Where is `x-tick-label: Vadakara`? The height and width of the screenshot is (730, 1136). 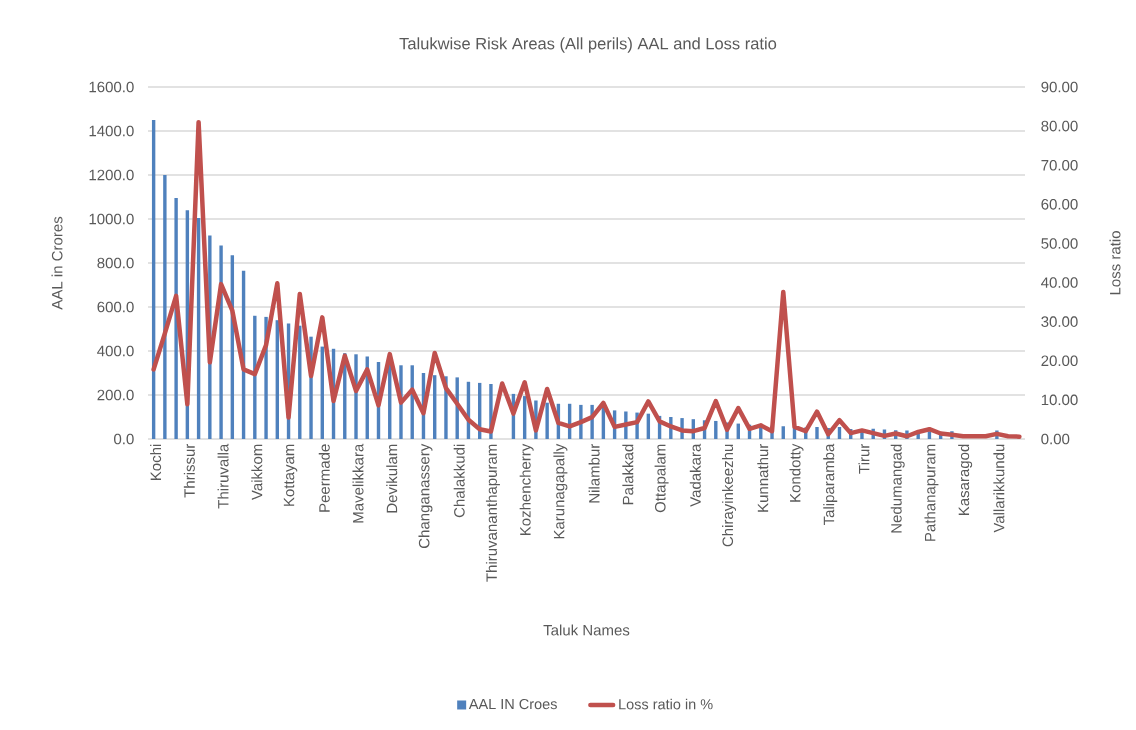
x-tick-label: Vadakara is located at coordinates (695, 475).